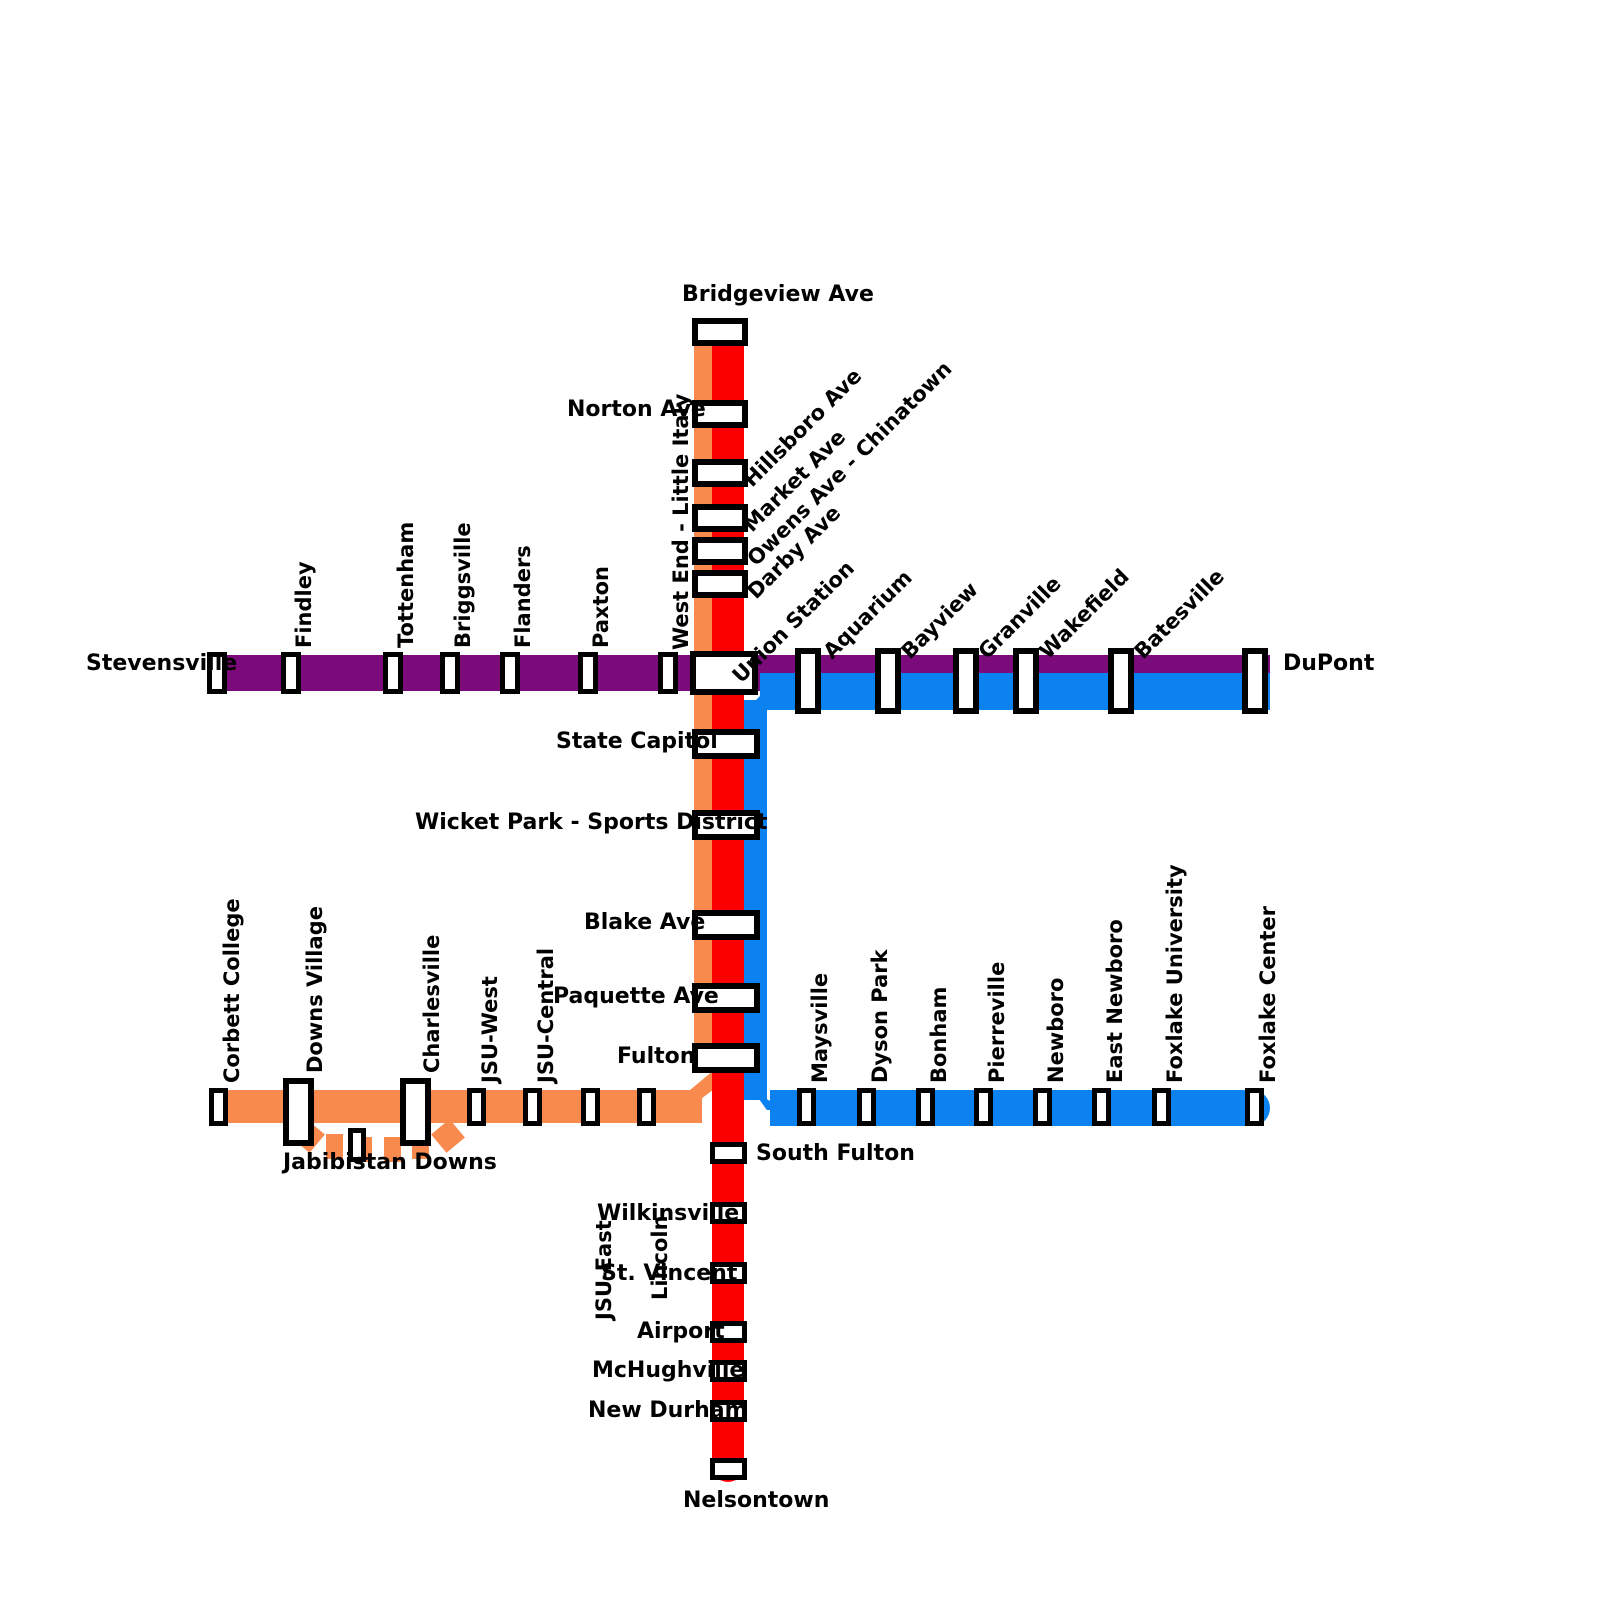  Describe the element at coordinates (450, 673) in the screenshot. I see `station-briggsville` at that location.